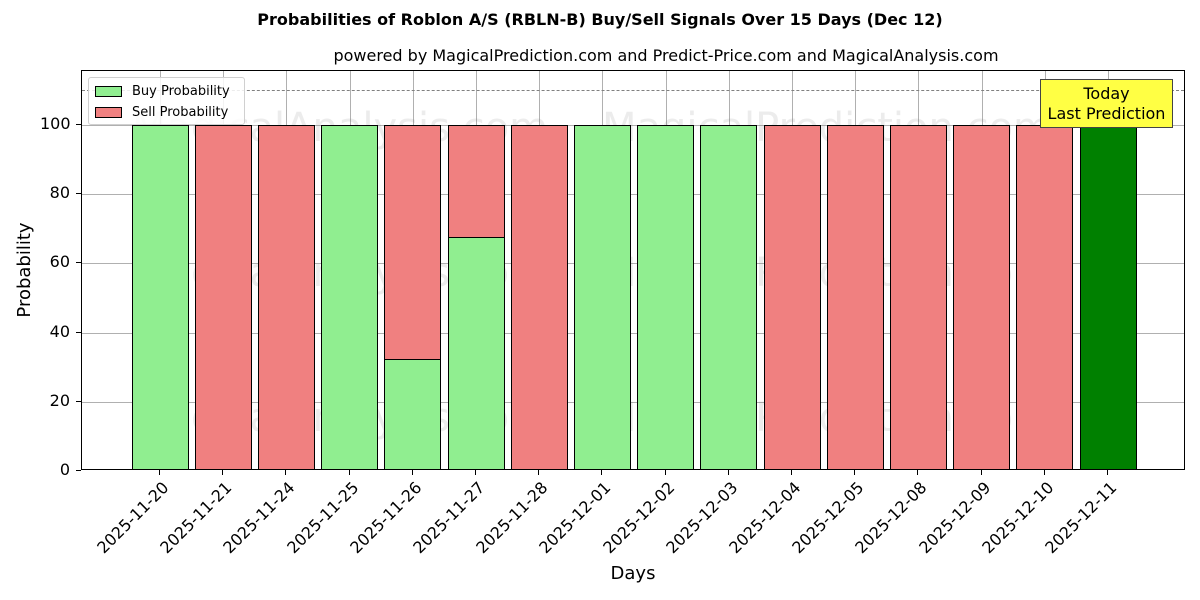 The image size is (1200, 600). Describe the element at coordinates (24, 270) in the screenshot. I see `y-axis-label: Probability` at that location.